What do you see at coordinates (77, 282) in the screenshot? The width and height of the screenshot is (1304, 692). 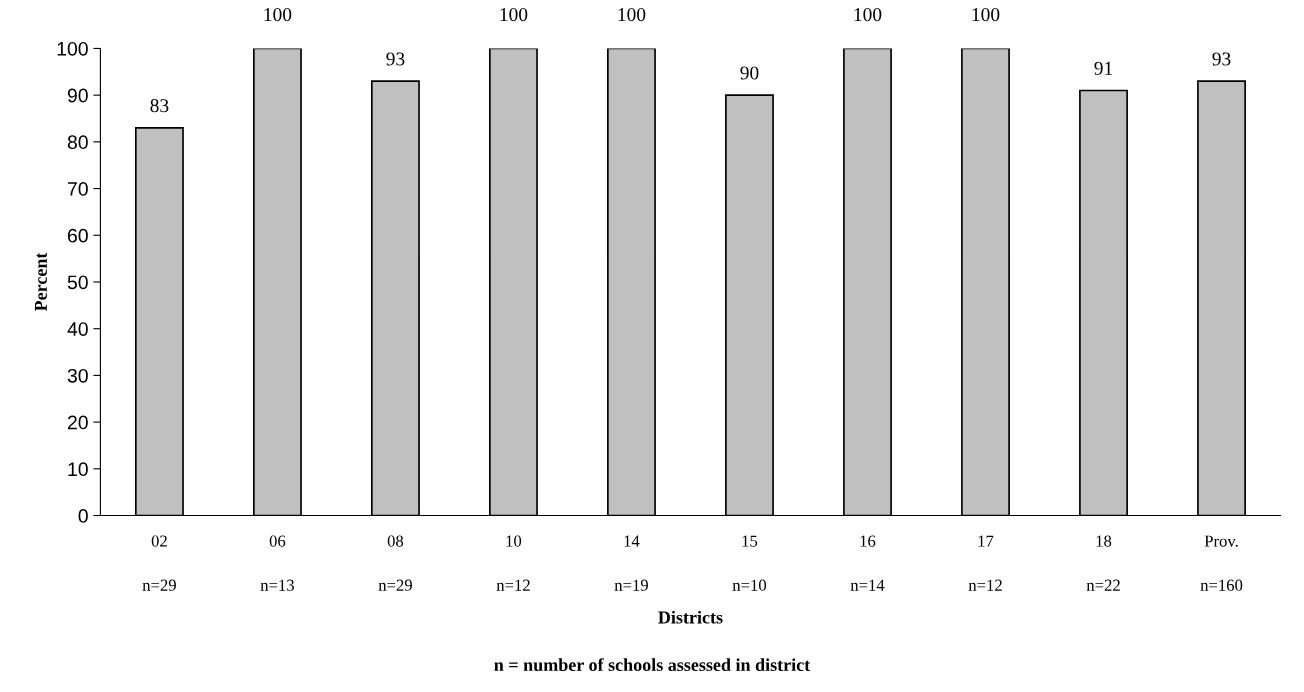 I see `y-tick-label: 50` at bounding box center [77, 282].